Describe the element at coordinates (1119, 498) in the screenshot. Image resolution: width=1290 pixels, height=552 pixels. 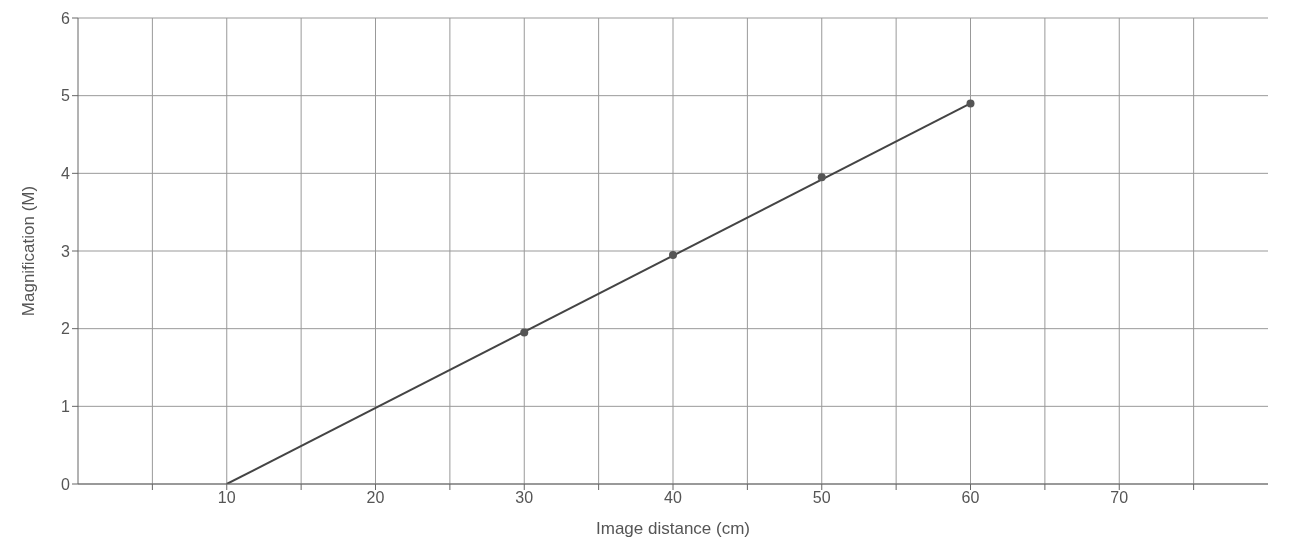
I see `x-tick-label: 70` at that location.